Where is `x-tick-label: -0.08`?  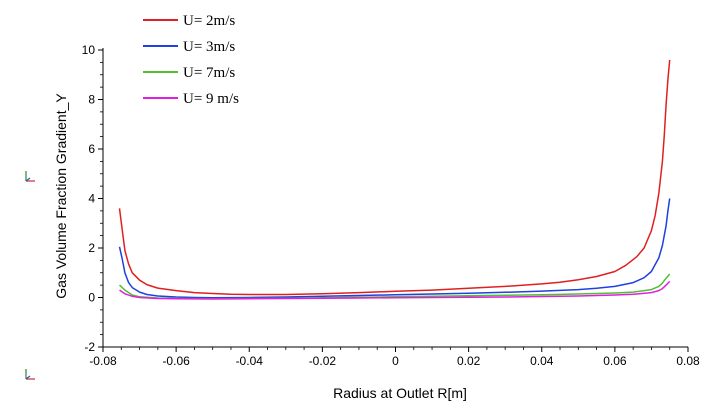
x-tick-label: -0.08 is located at coordinates (103, 361).